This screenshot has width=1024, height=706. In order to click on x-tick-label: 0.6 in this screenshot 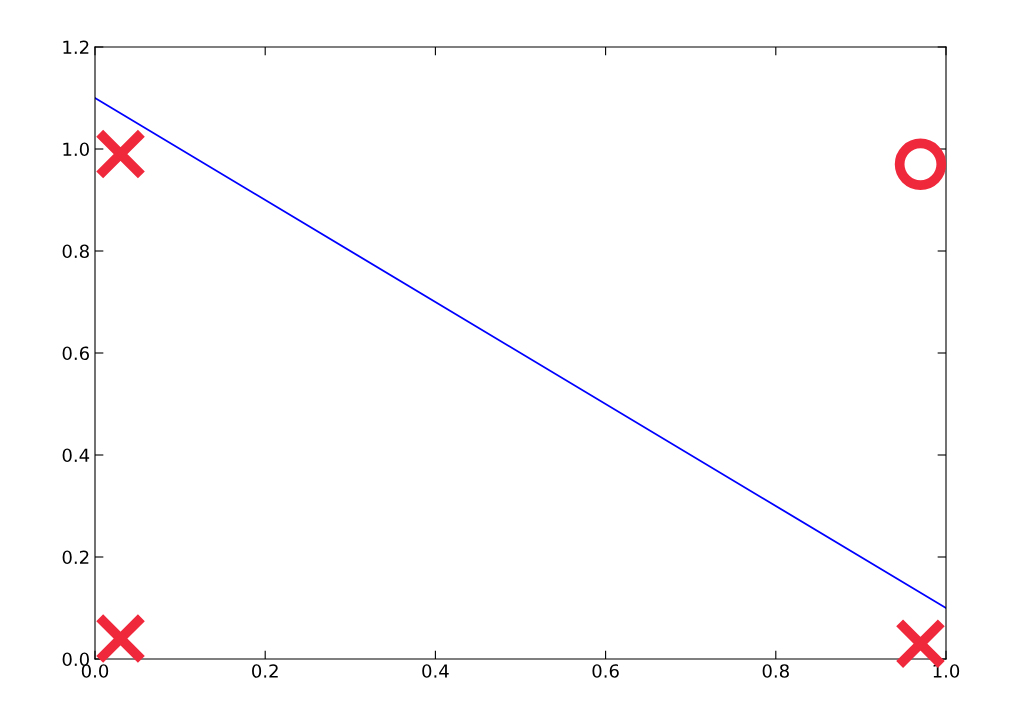, I will do `click(605, 671)`.